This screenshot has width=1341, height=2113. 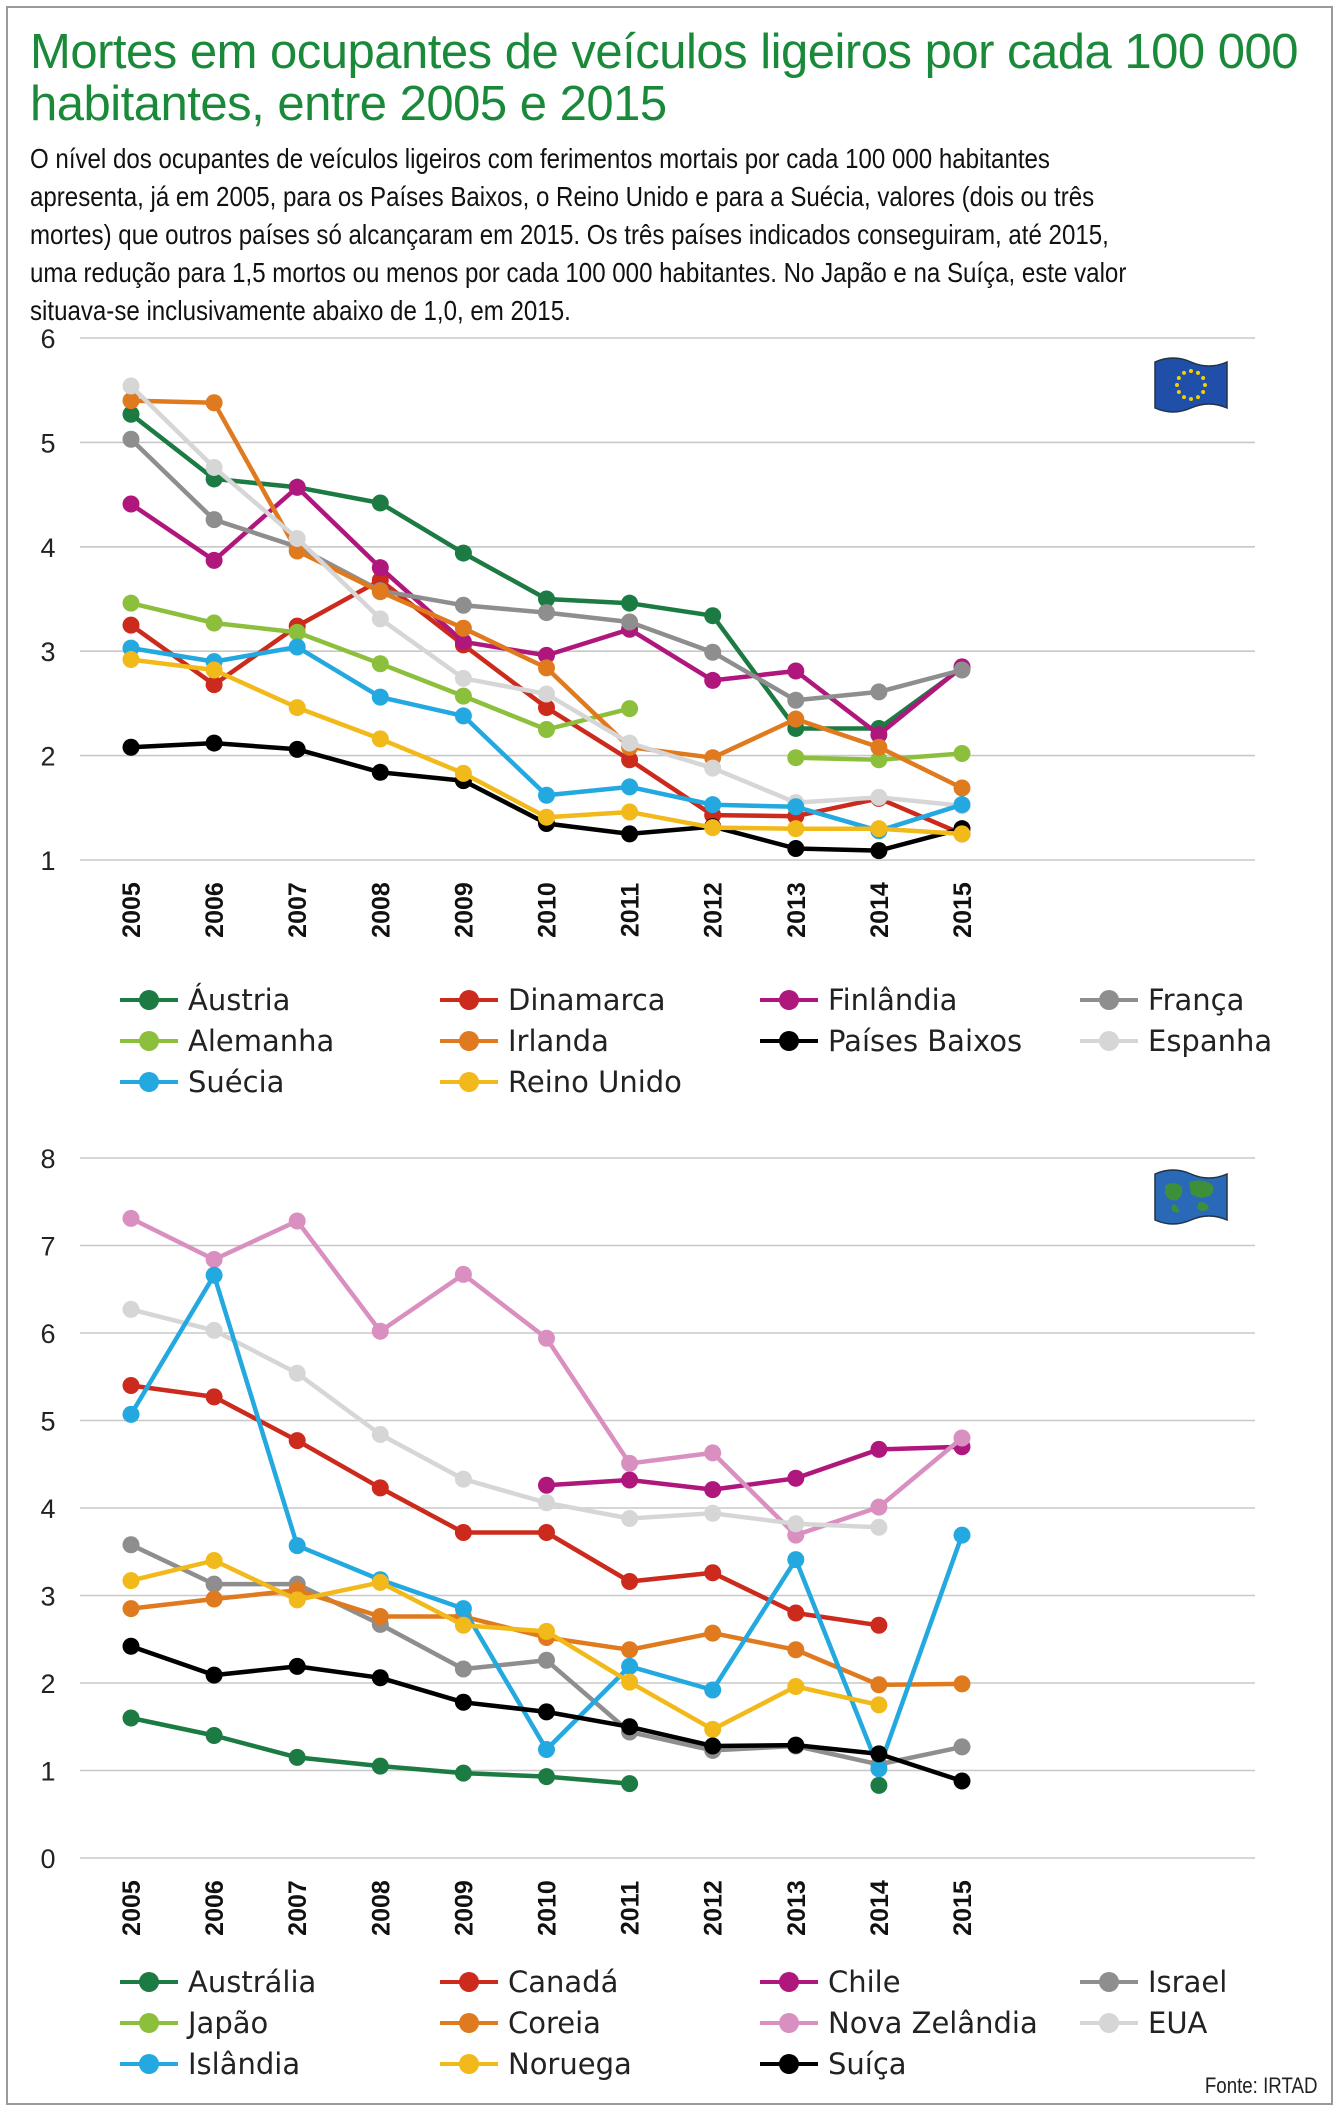 I want to click on legend-item: Noruega, so click(x=536, y=2064).